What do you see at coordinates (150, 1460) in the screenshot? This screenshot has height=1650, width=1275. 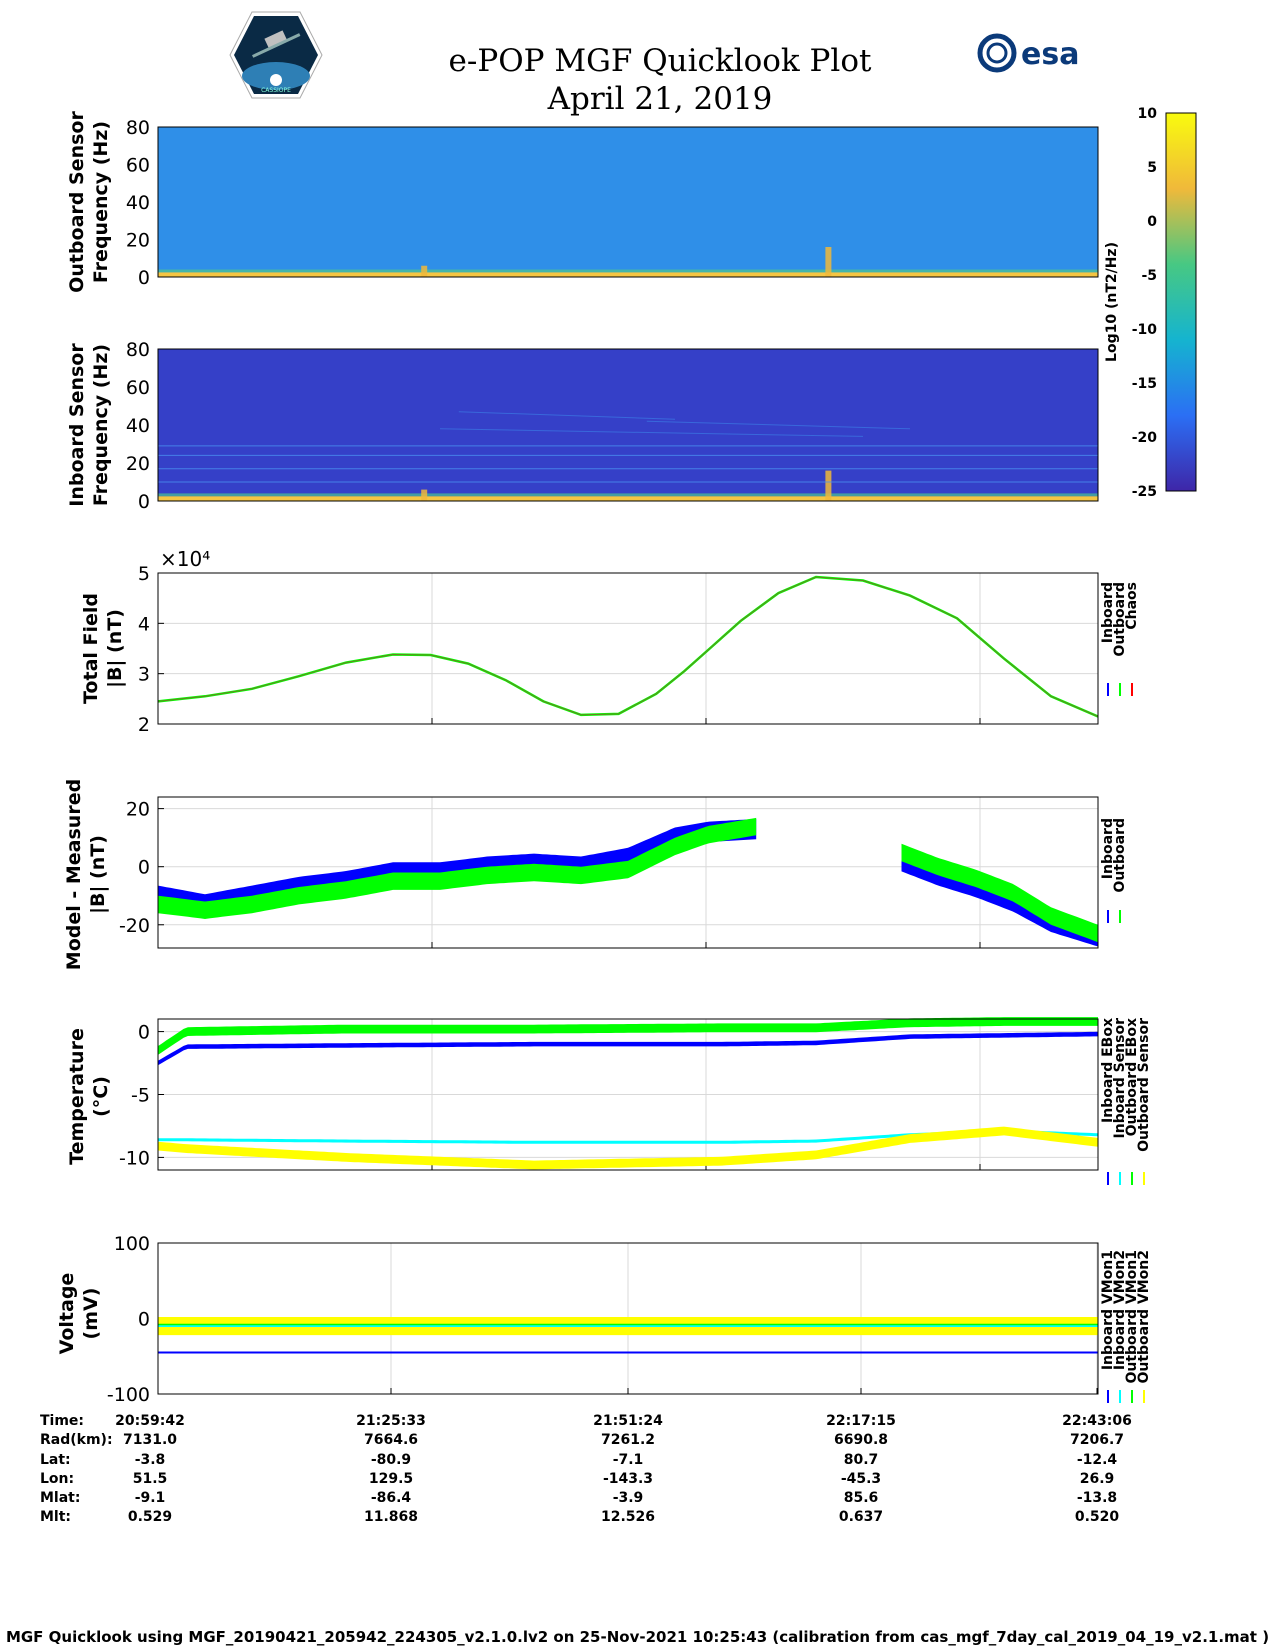 I see `ephemeris-value: -3.8` at bounding box center [150, 1460].